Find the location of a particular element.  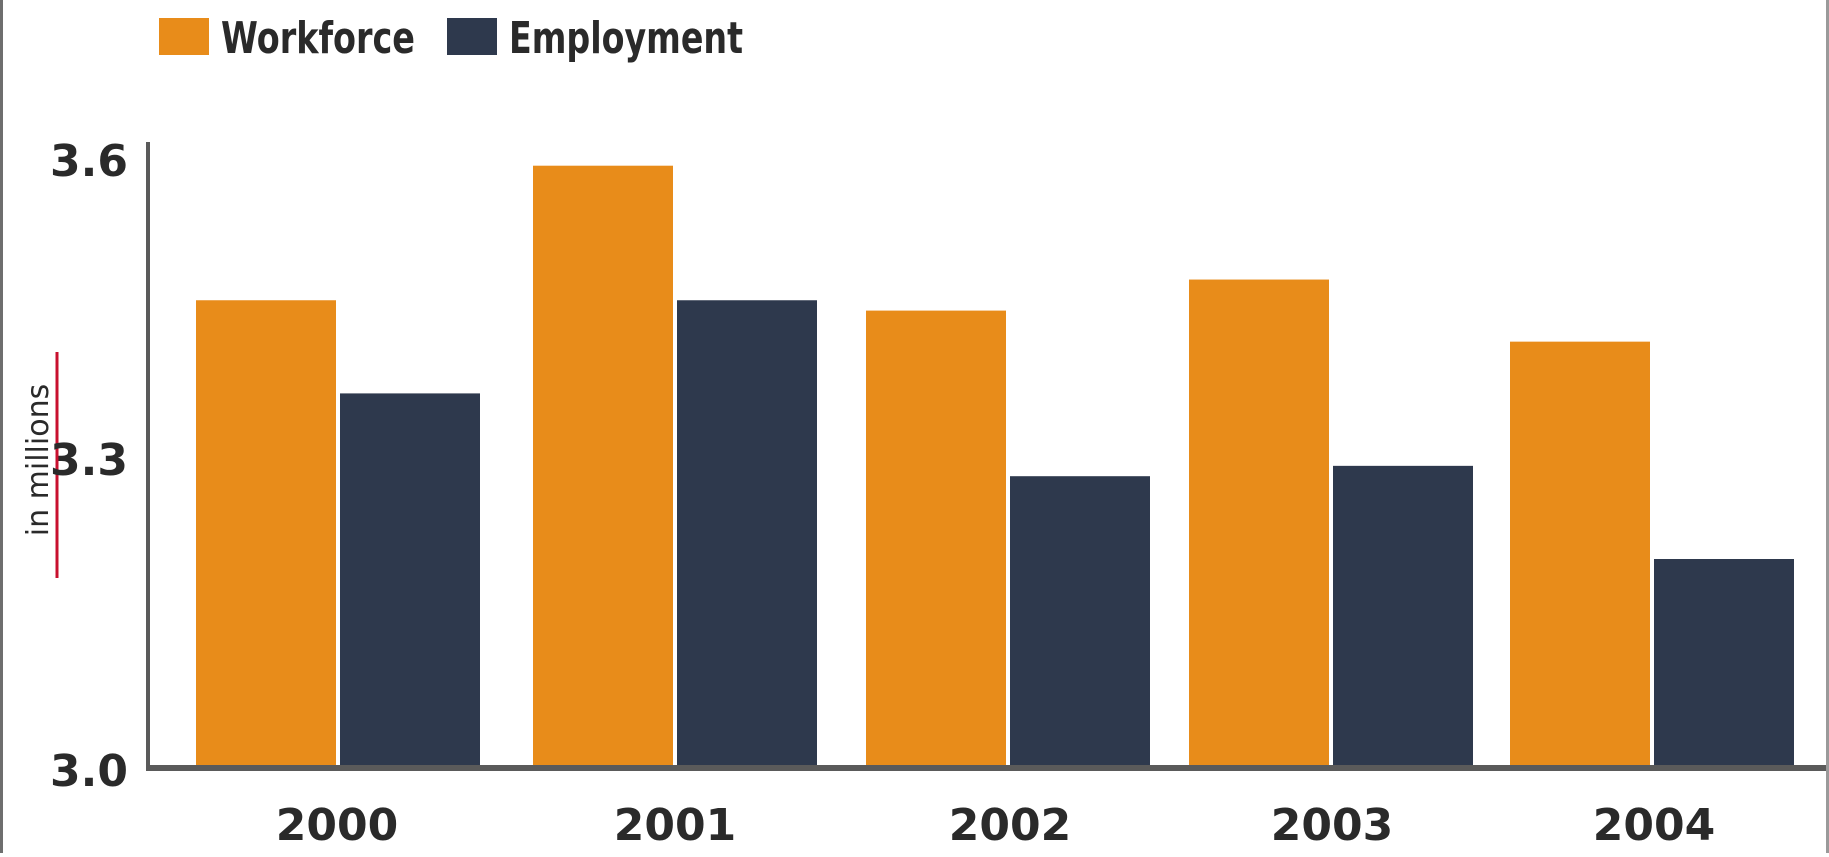

bar-employment-2003 is located at coordinates (1403, 616).